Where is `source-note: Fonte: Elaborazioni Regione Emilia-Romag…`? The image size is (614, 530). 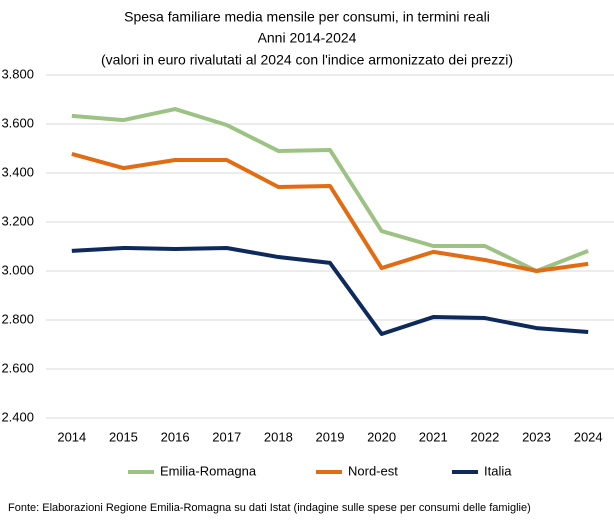 source-note: Fonte: Elaborazioni Regione Emilia-Romag… is located at coordinates (269, 508).